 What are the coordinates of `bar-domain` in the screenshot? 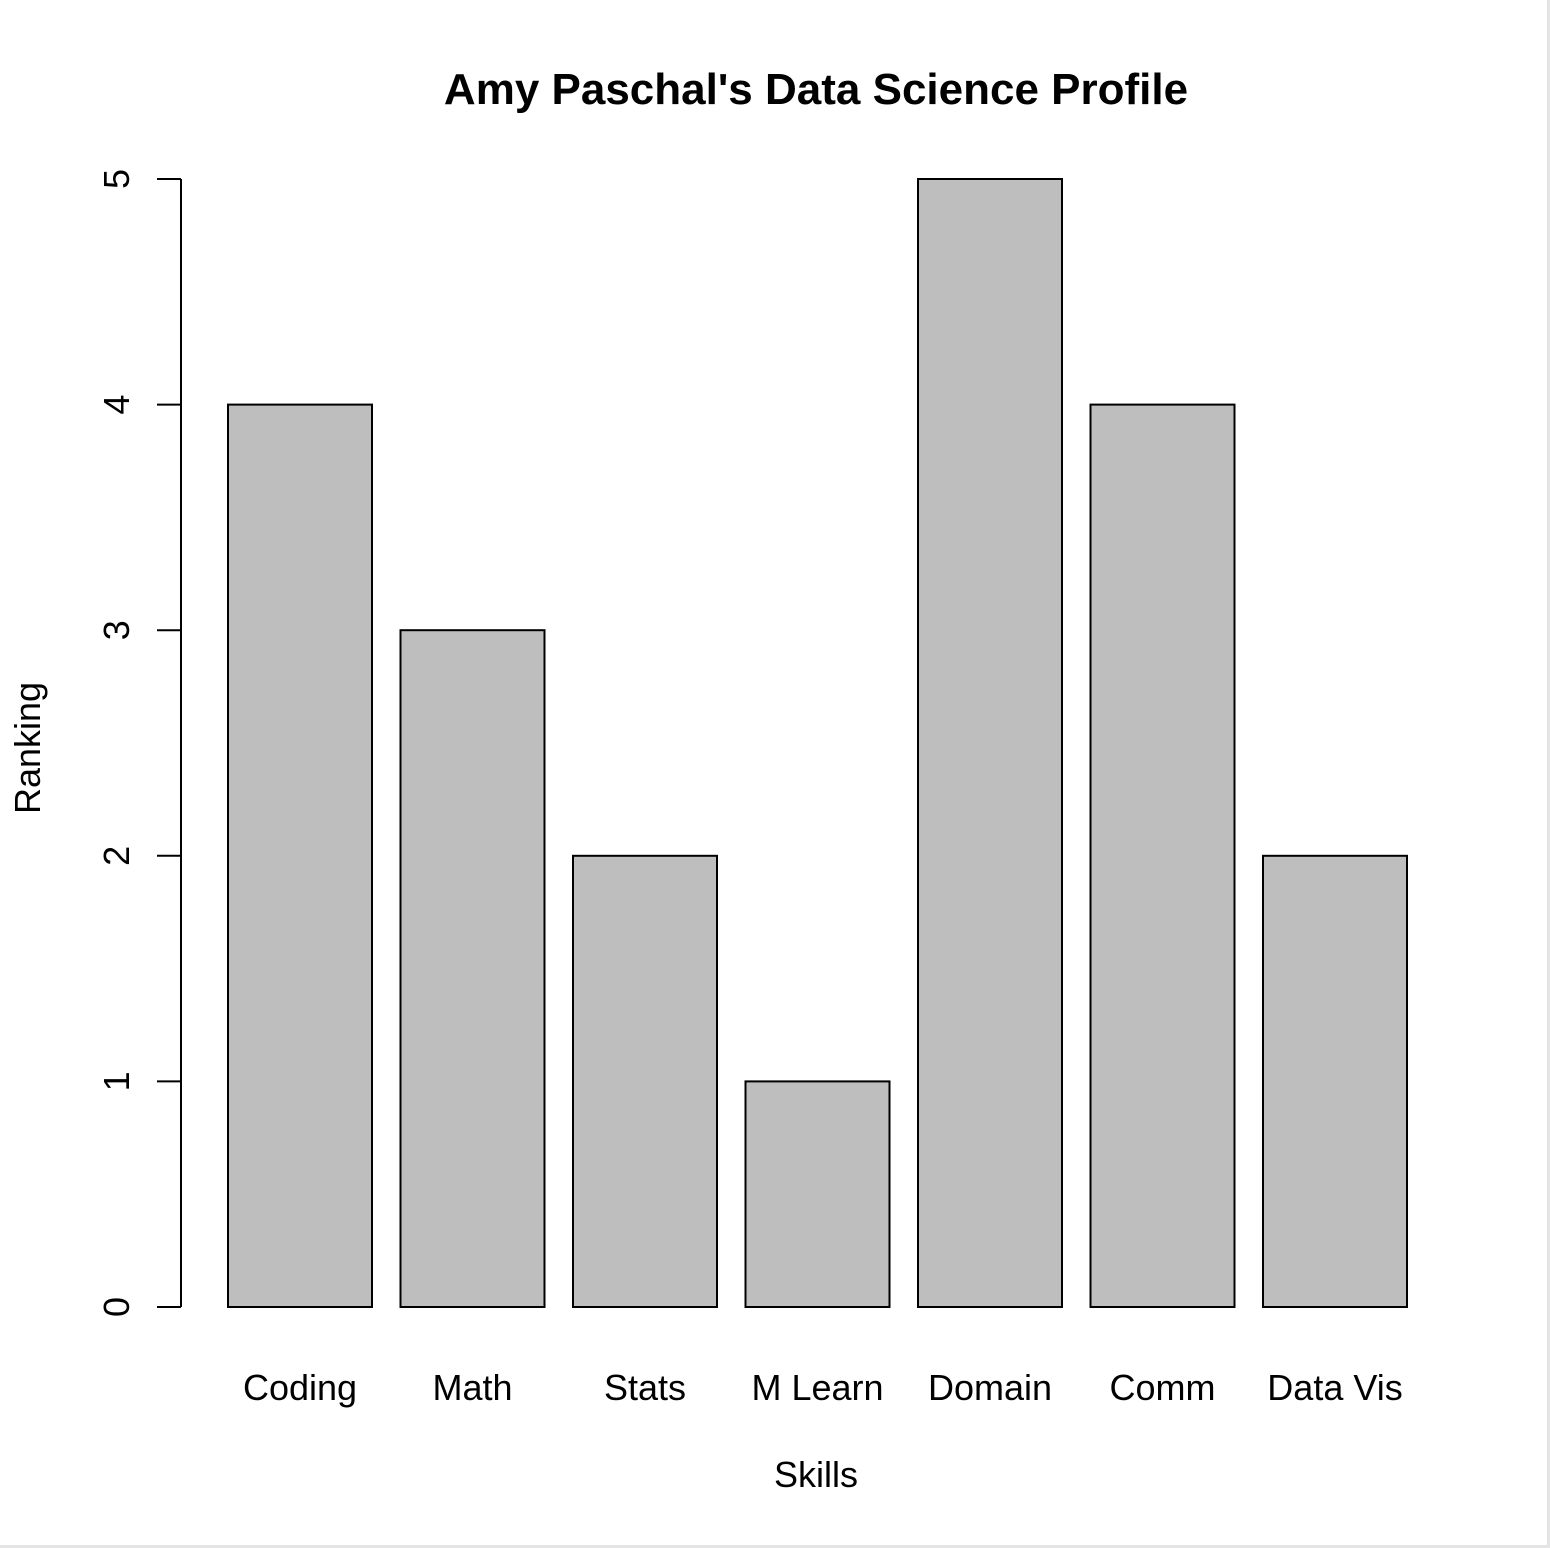 It's located at (990, 743).